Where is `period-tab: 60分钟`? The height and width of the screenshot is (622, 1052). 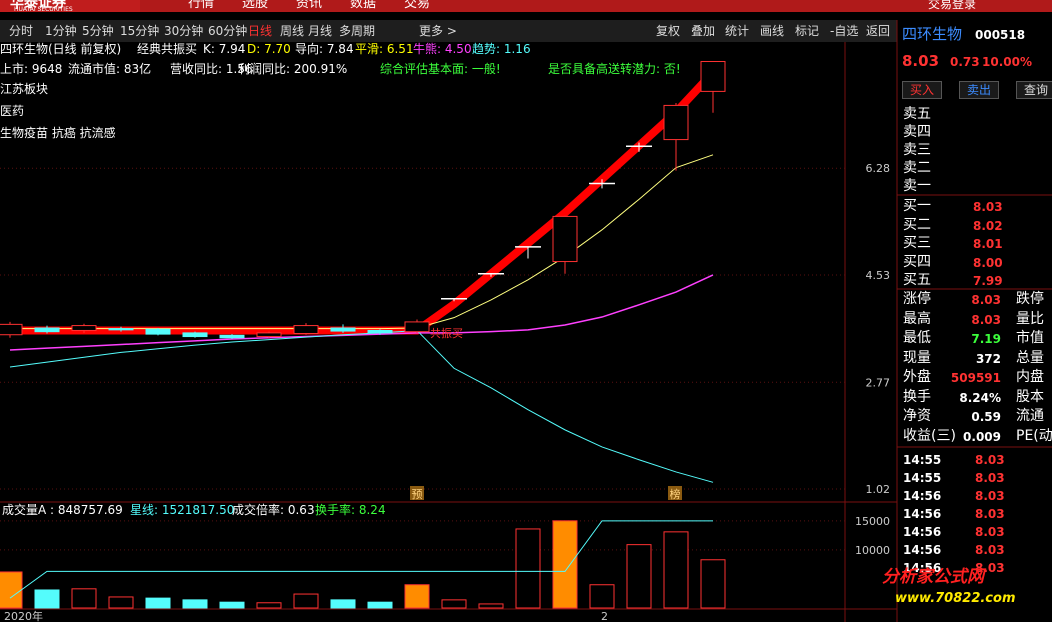
period-tab: 60分钟 is located at coordinates (228, 31).